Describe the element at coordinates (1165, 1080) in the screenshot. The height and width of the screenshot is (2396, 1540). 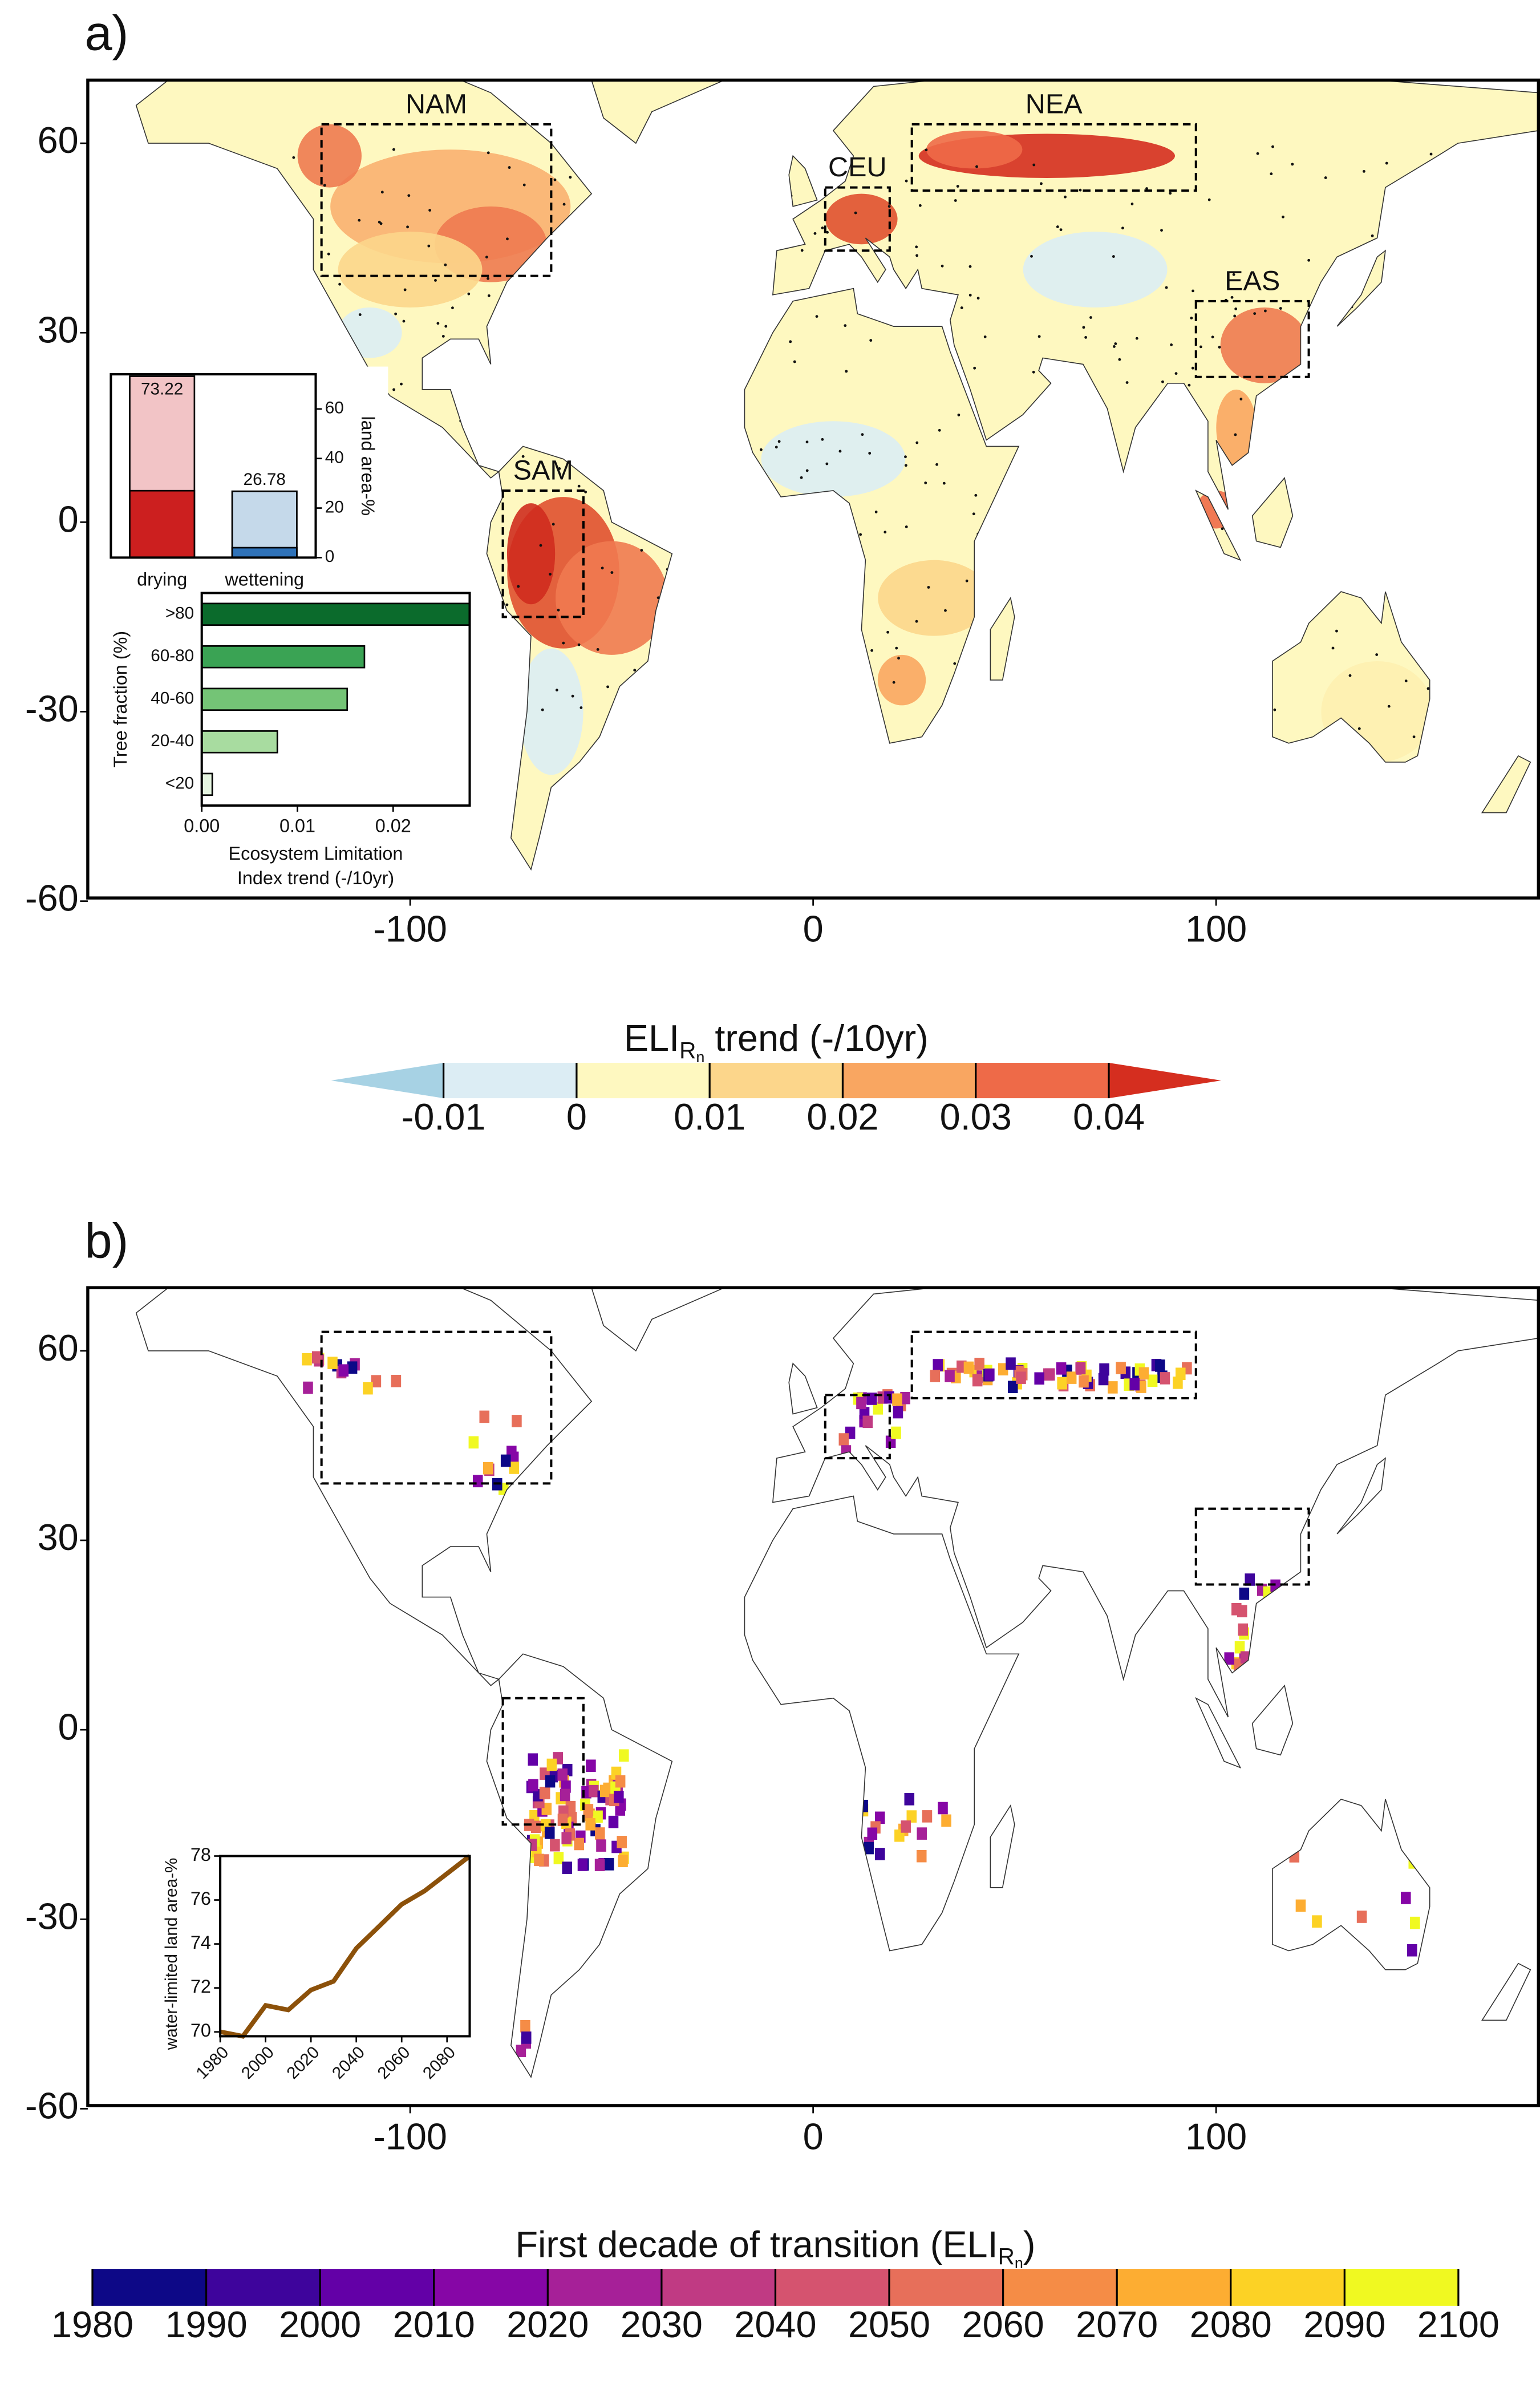
I see `colorbar-extend` at that location.